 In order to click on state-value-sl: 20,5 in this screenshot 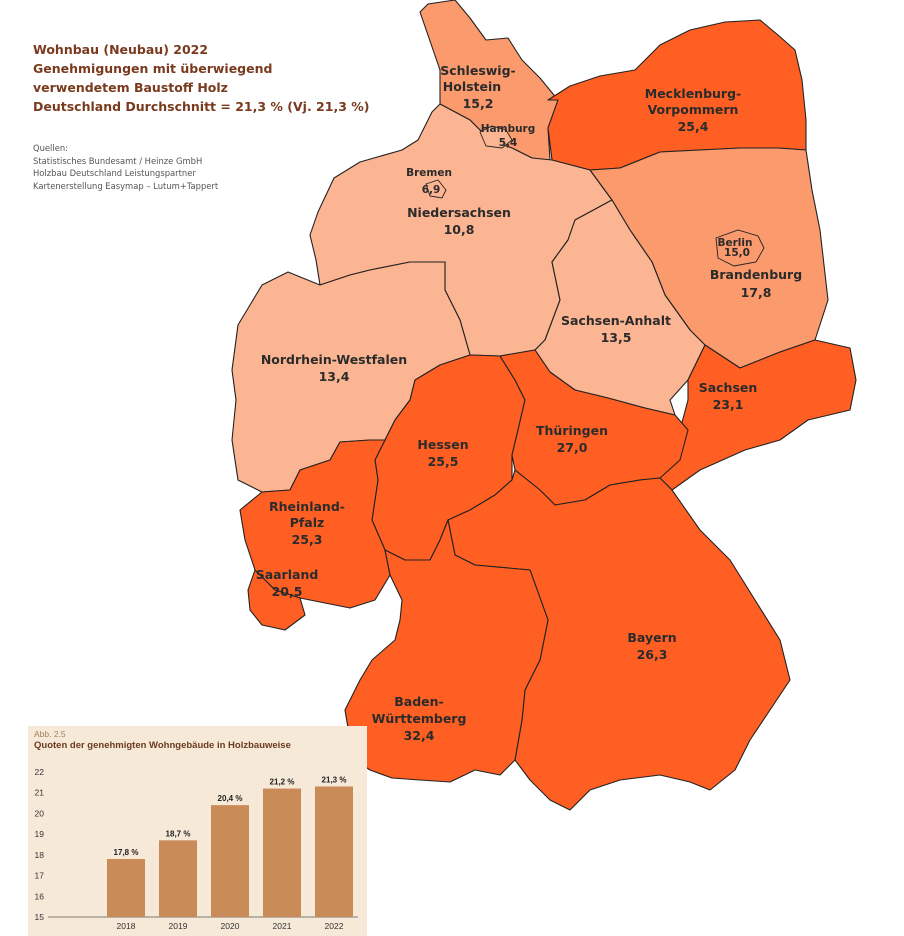, I will do `click(287, 591)`.